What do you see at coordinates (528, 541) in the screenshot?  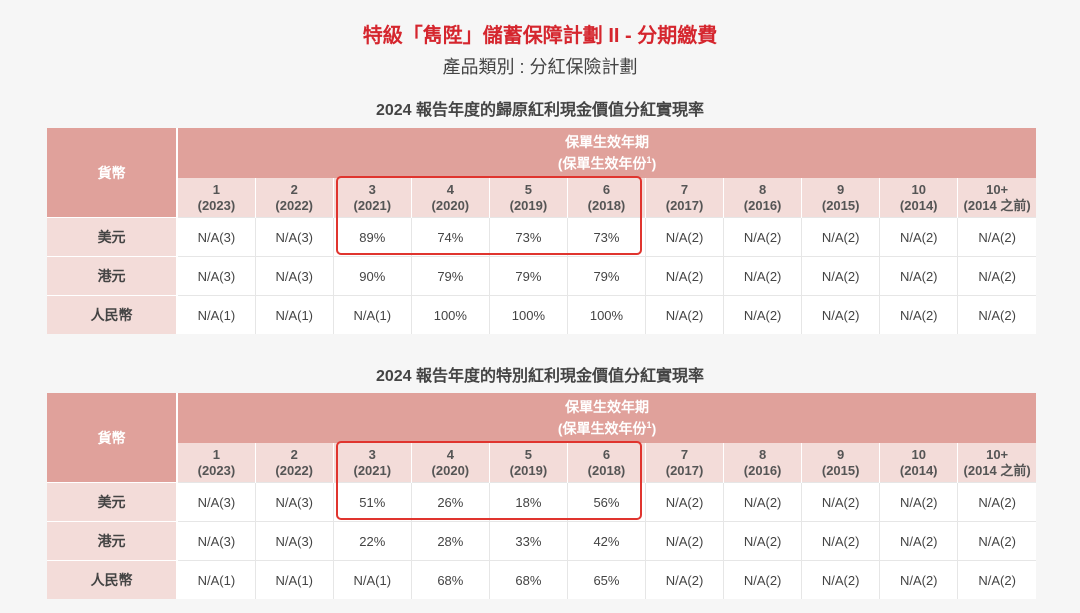 I see `rate-cell: 33%` at bounding box center [528, 541].